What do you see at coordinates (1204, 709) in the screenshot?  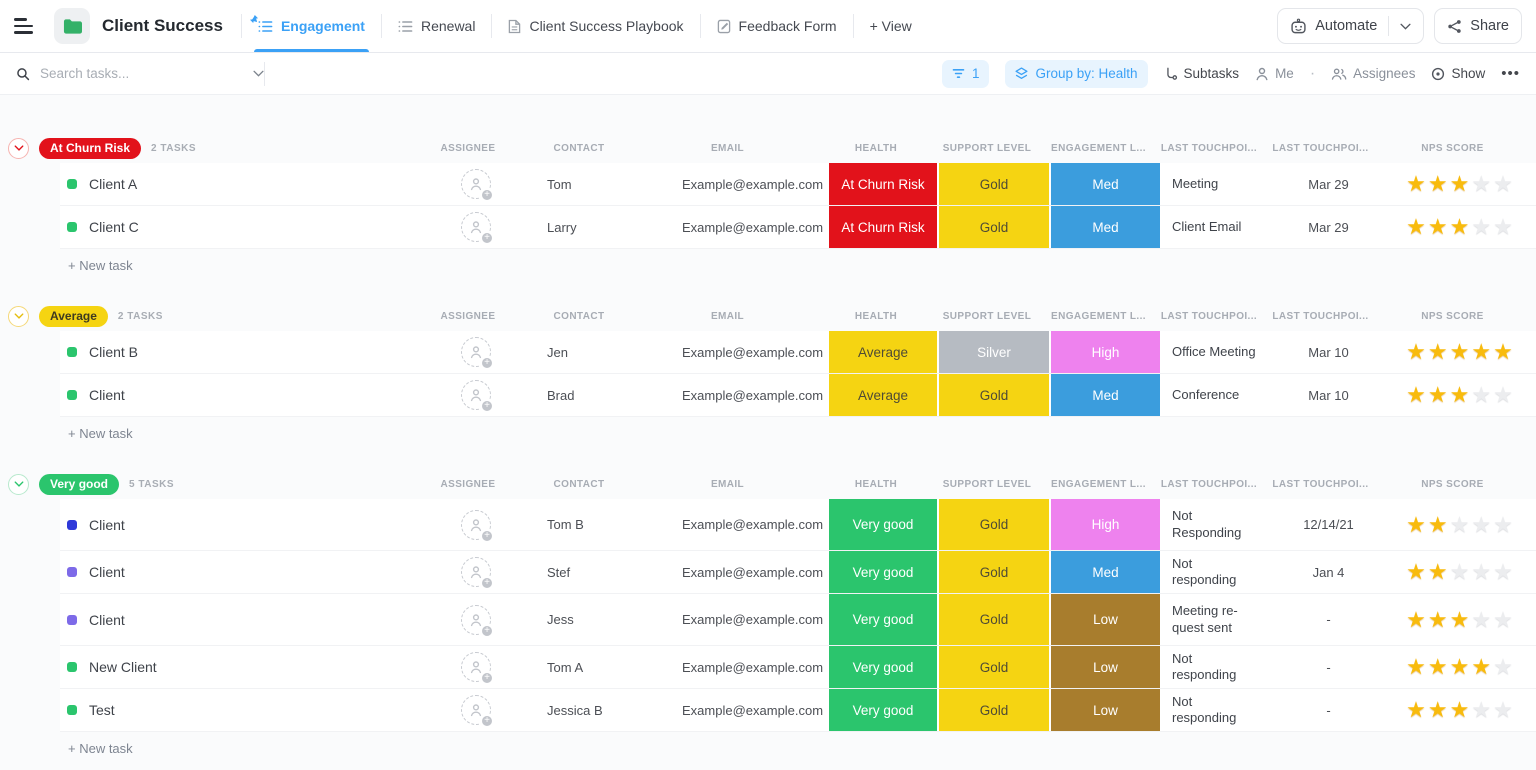 I see `last-touchpoint-cell: Not responding` at bounding box center [1204, 709].